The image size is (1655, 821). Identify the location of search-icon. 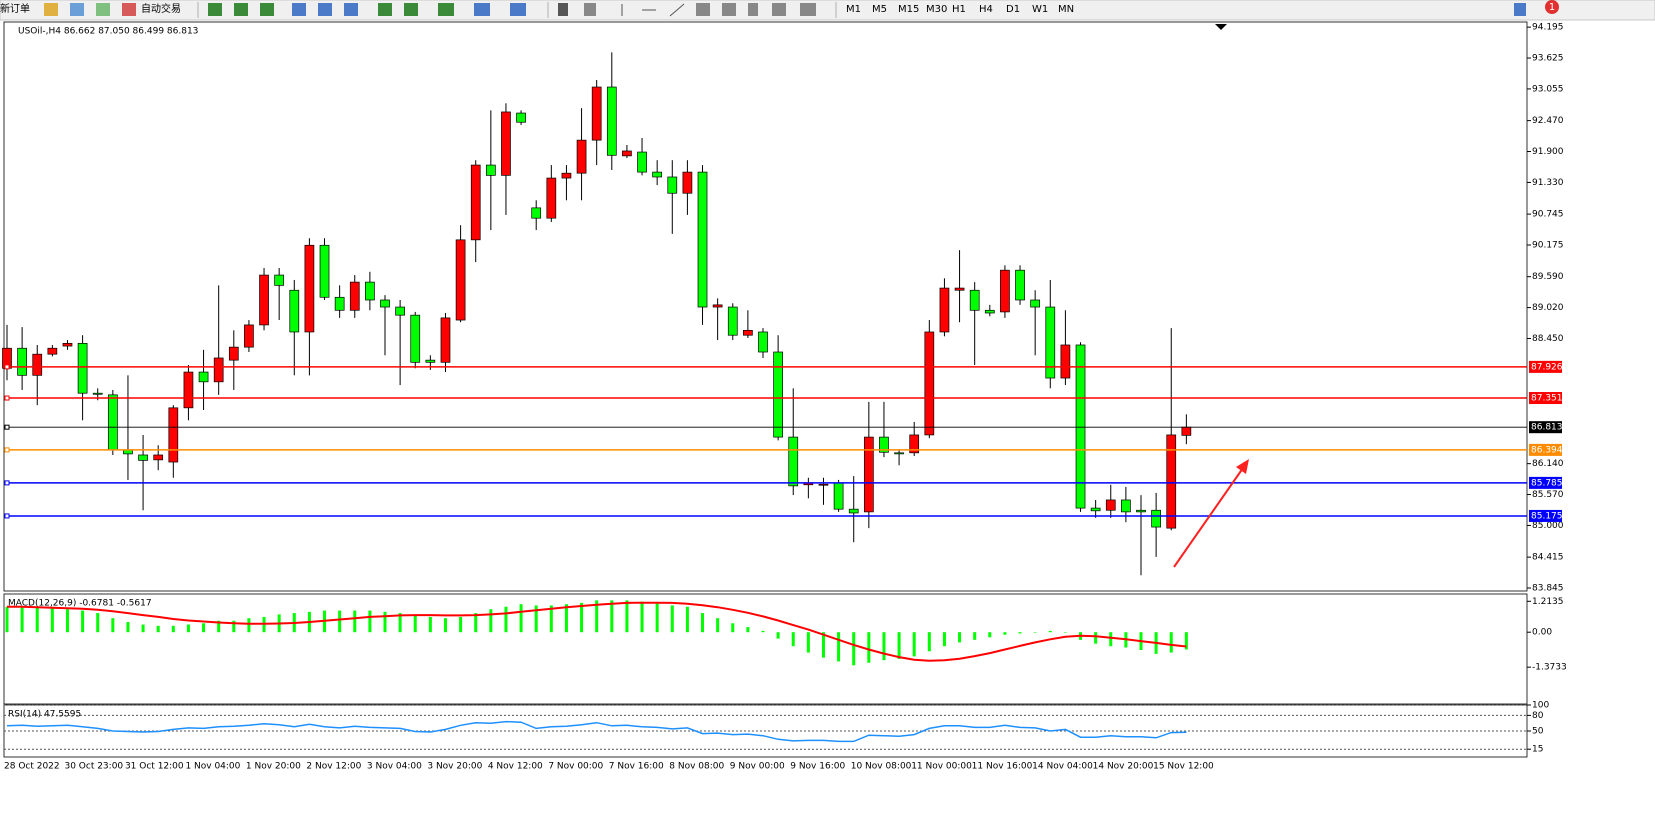
(1520, 9).